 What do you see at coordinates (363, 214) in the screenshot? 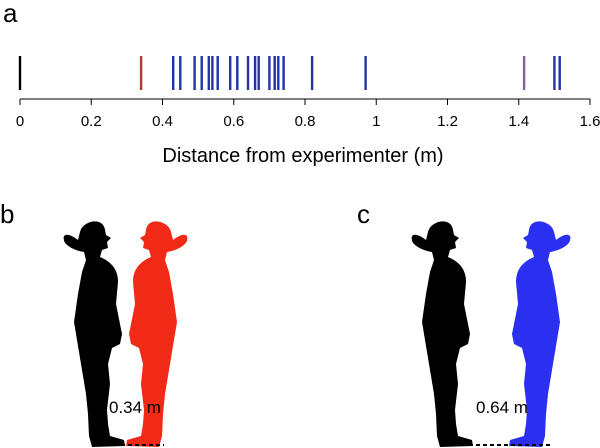
I see `panel-label-c: c` at bounding box center [363, 214].